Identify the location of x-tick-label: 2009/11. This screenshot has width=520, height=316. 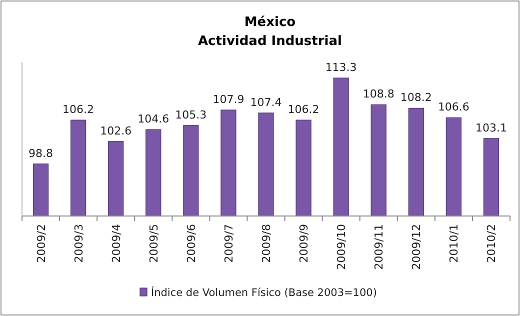
(379, 247).